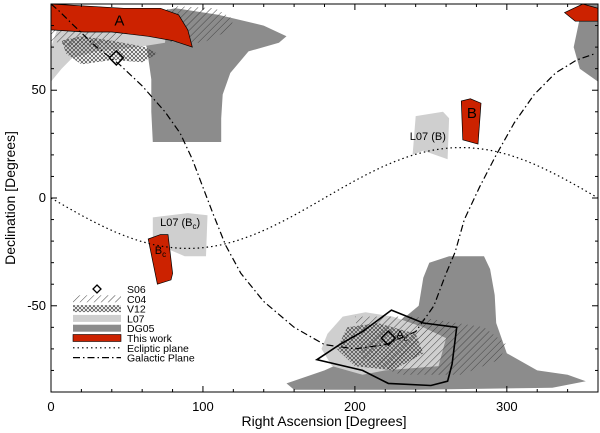 Image resolution: width=600 pixels, height=433 pixels. I want to click on region-label-6: Ac, so click(401, 336).